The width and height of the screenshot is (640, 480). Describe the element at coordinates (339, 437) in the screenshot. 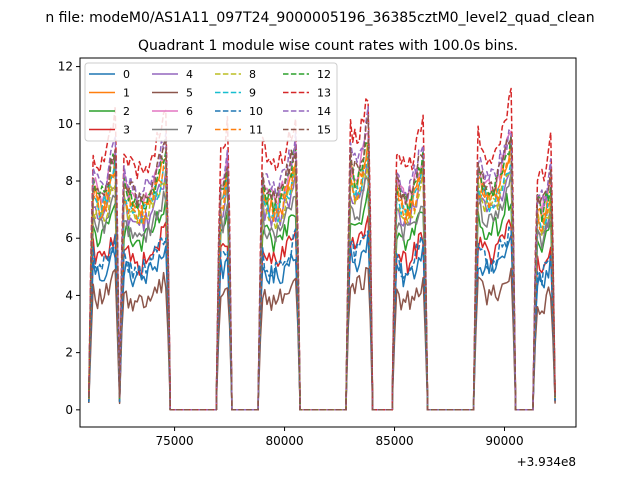

I see `x-axis: 75000 80000 85000 90000` at that location.